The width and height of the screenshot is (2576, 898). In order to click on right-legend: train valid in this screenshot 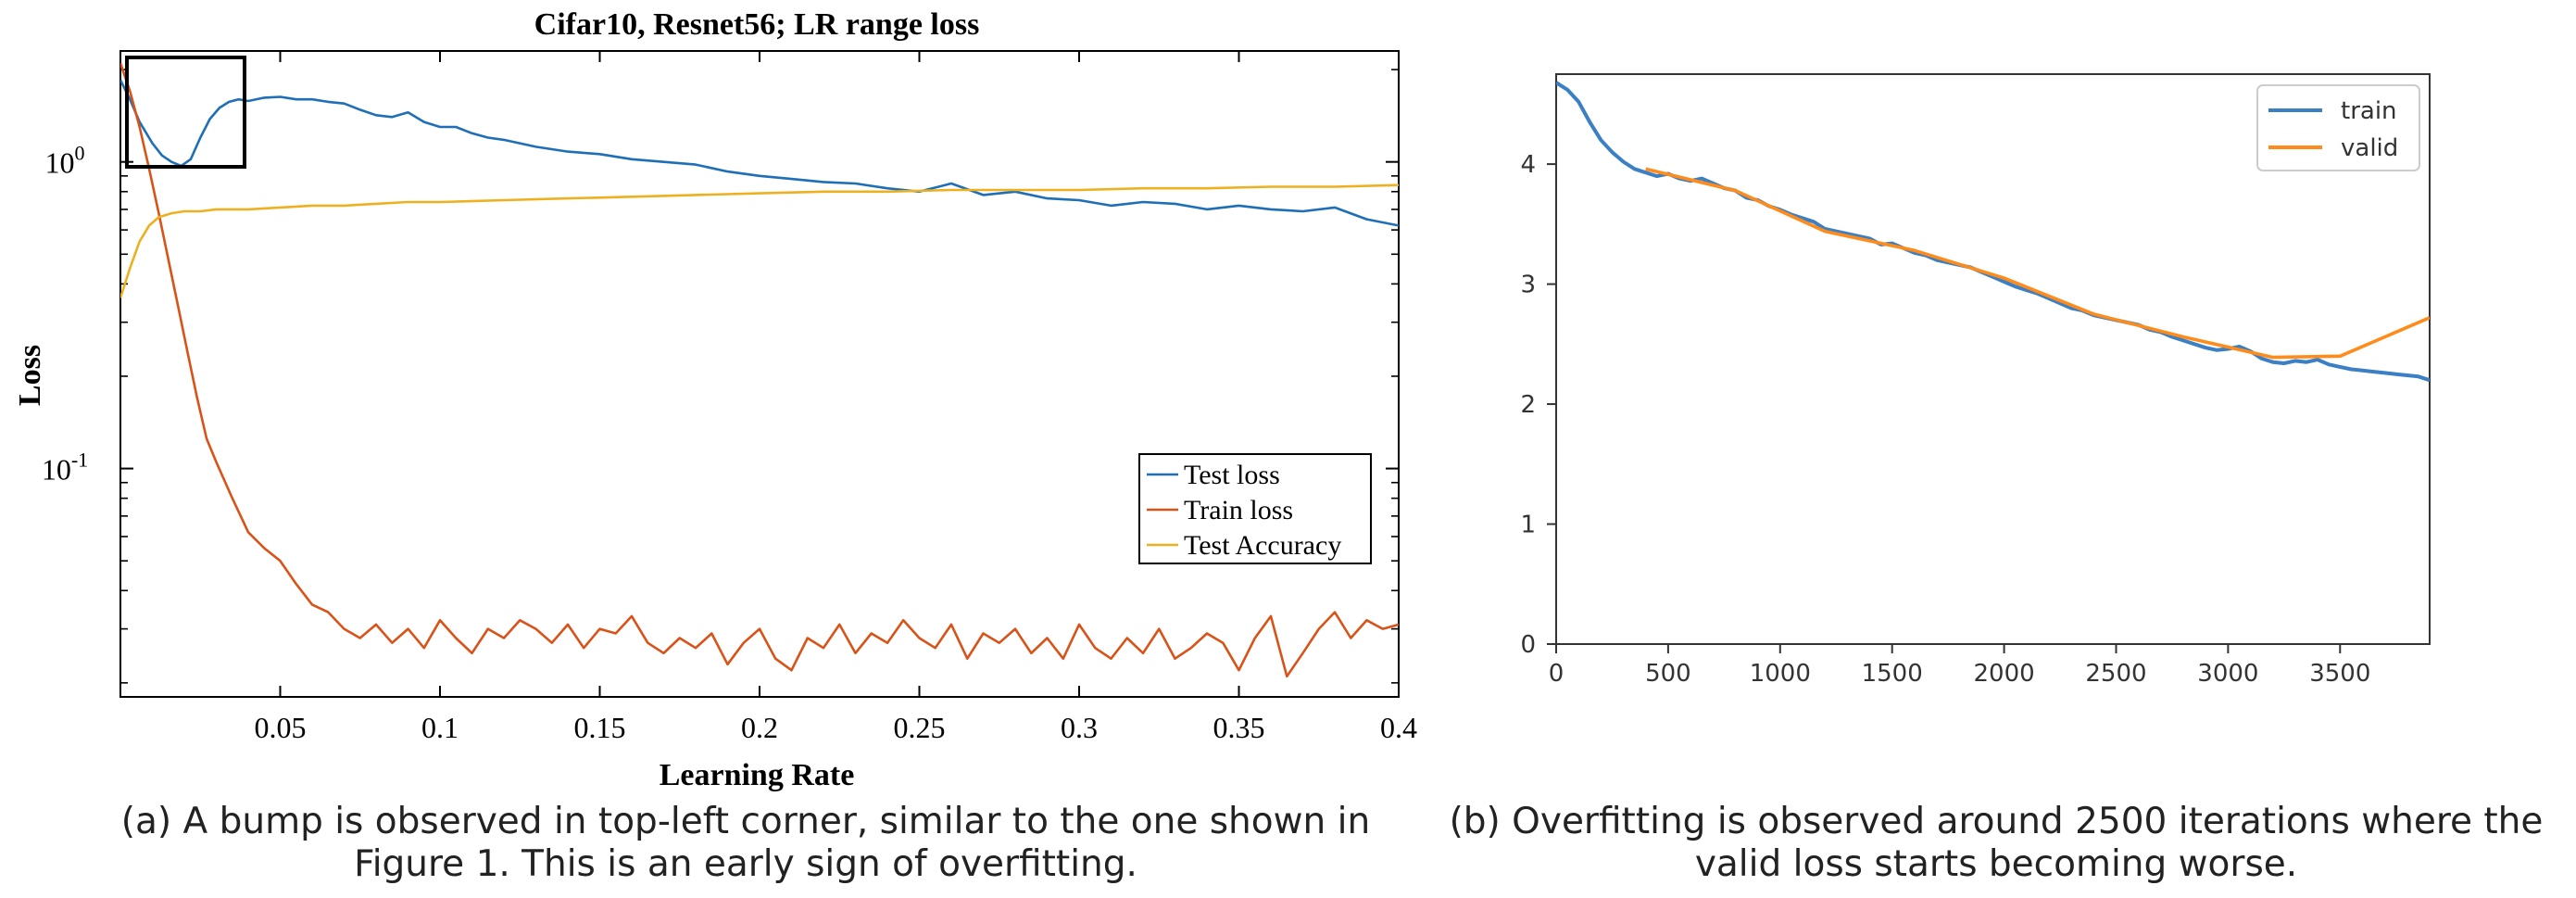, I will do `click(2338, 127)`.